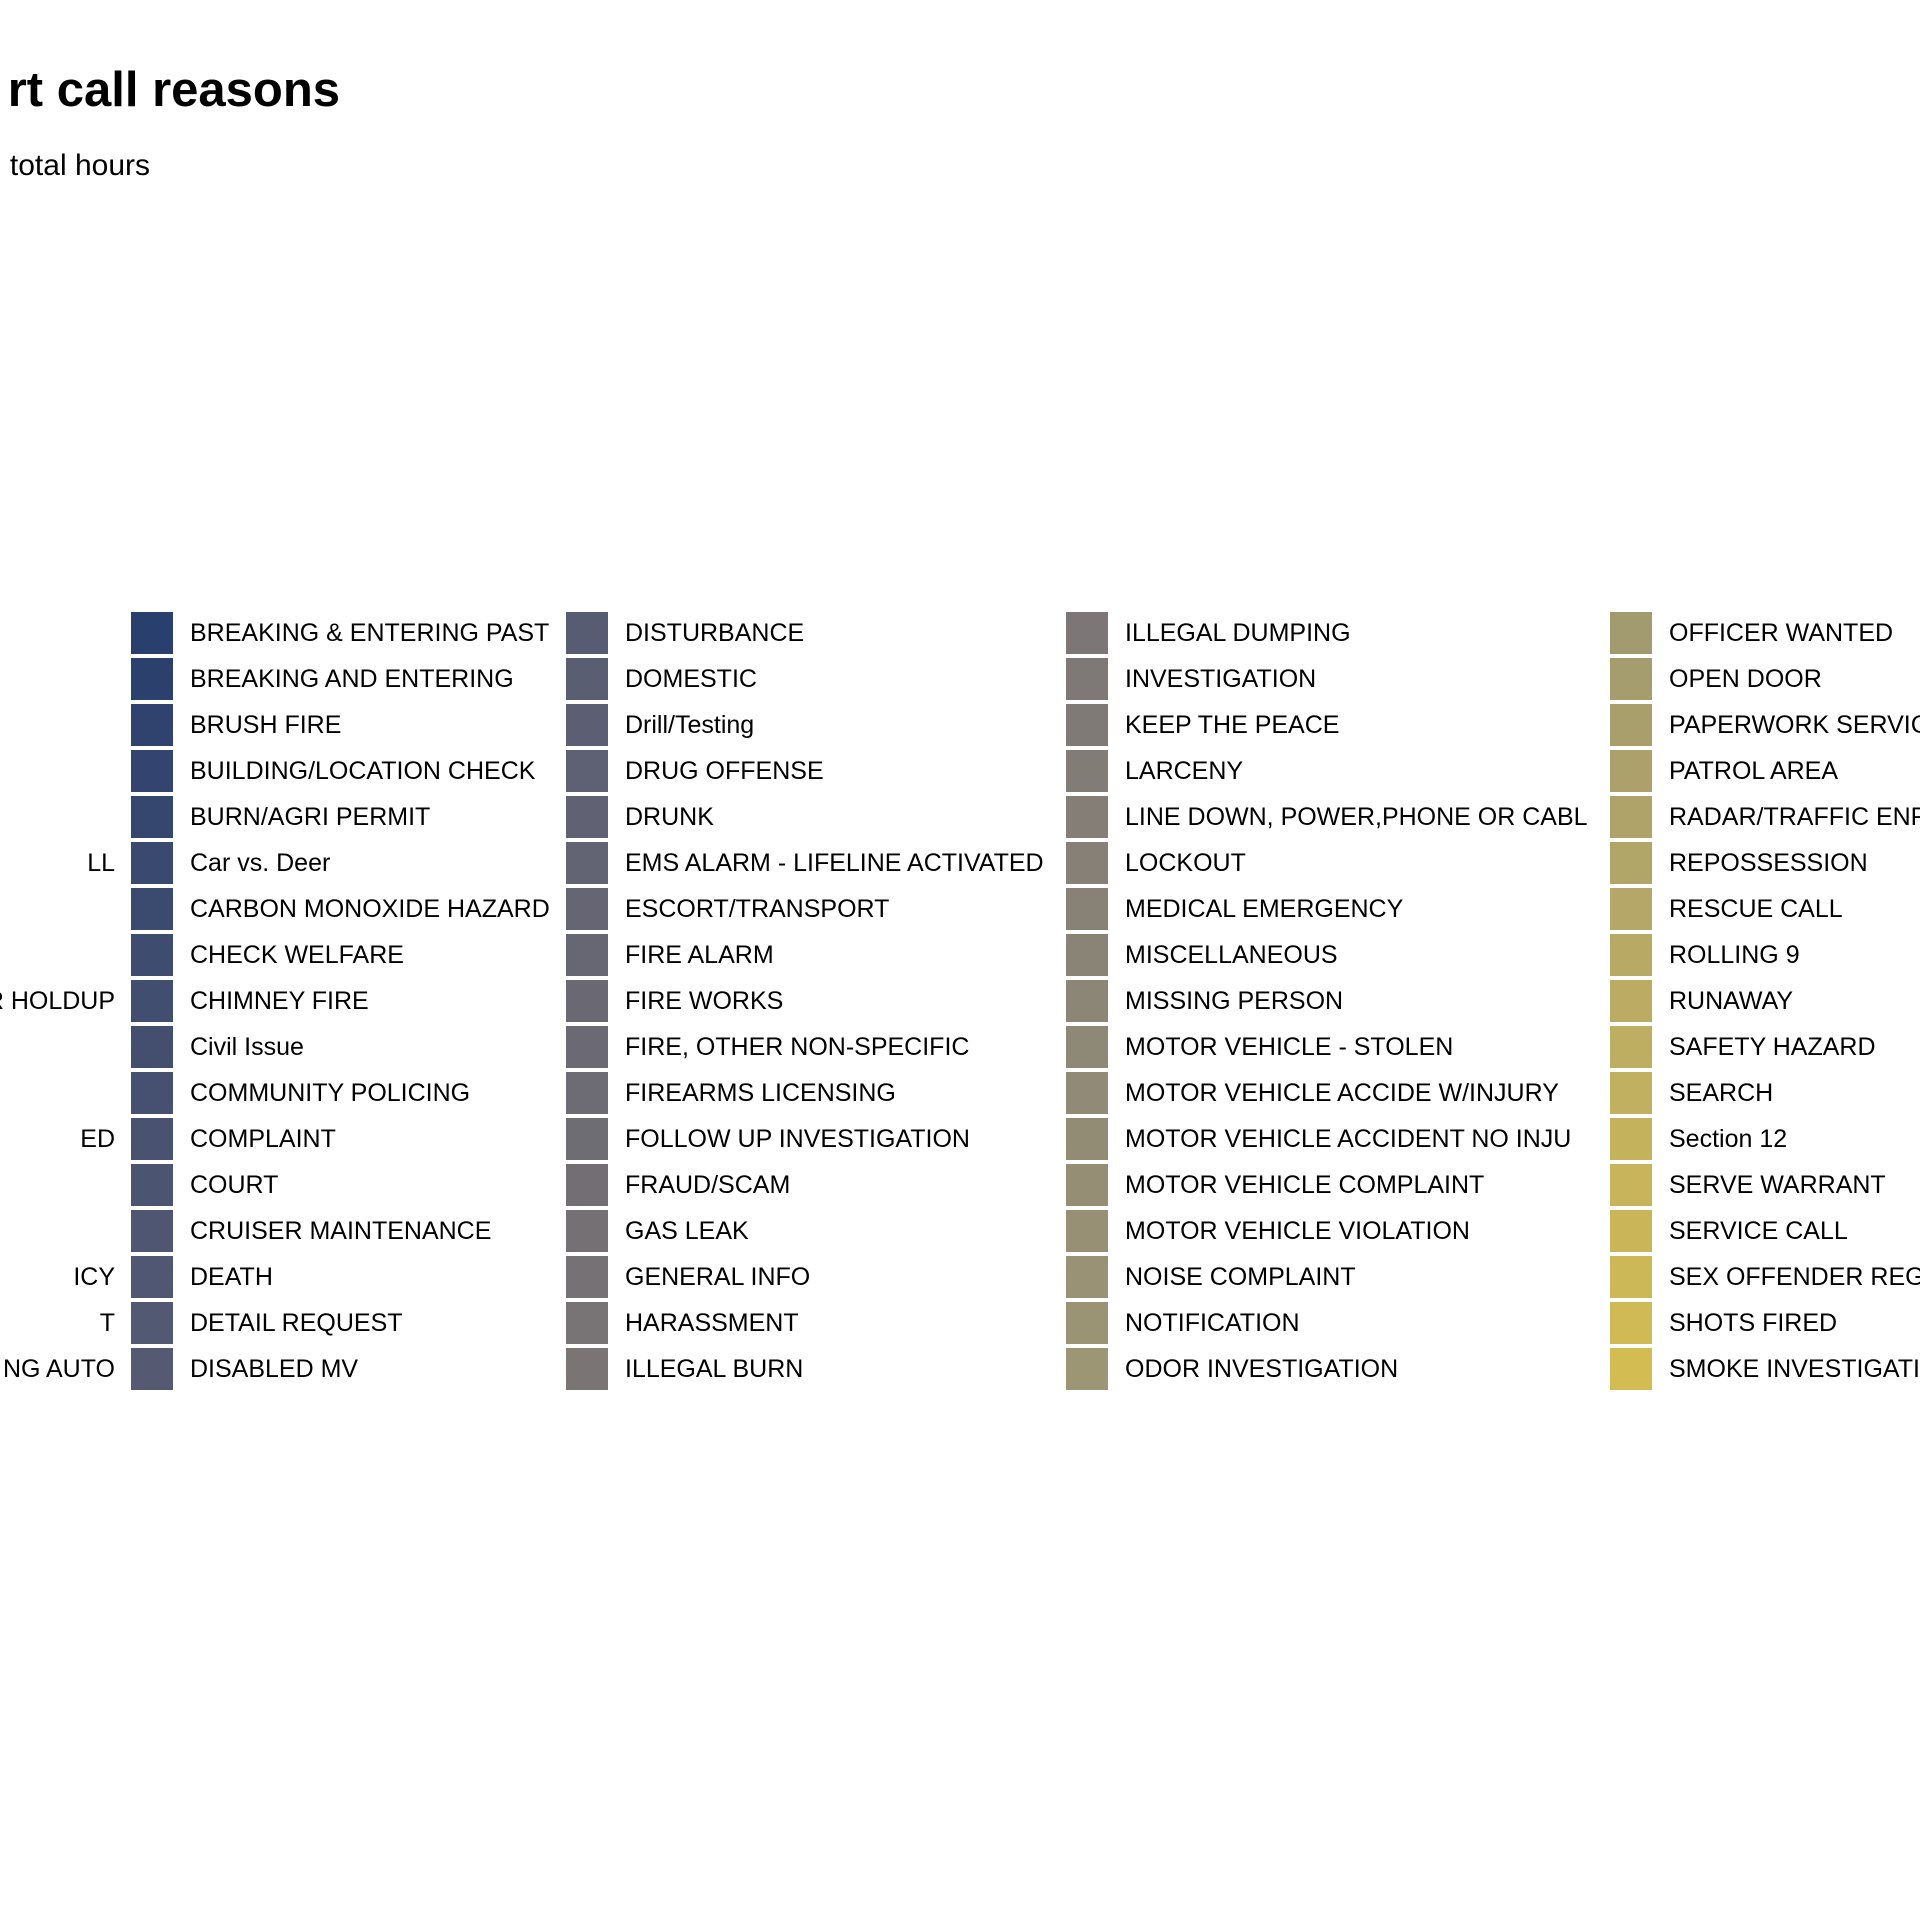  I want to click on legend-label: OPEN DOOR, so click(1745, 678).